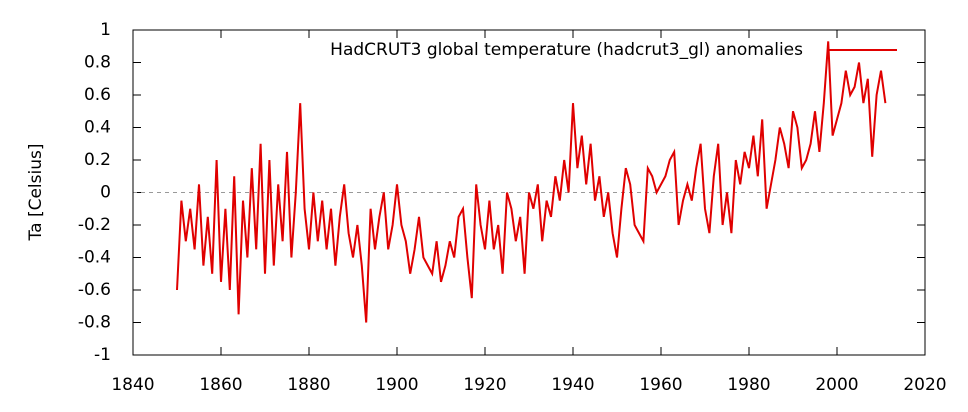  What do you see at coordinates (836, 385) in the screenshot?
I see `x-tick-label: 2000` at bounding box center [836, 385].